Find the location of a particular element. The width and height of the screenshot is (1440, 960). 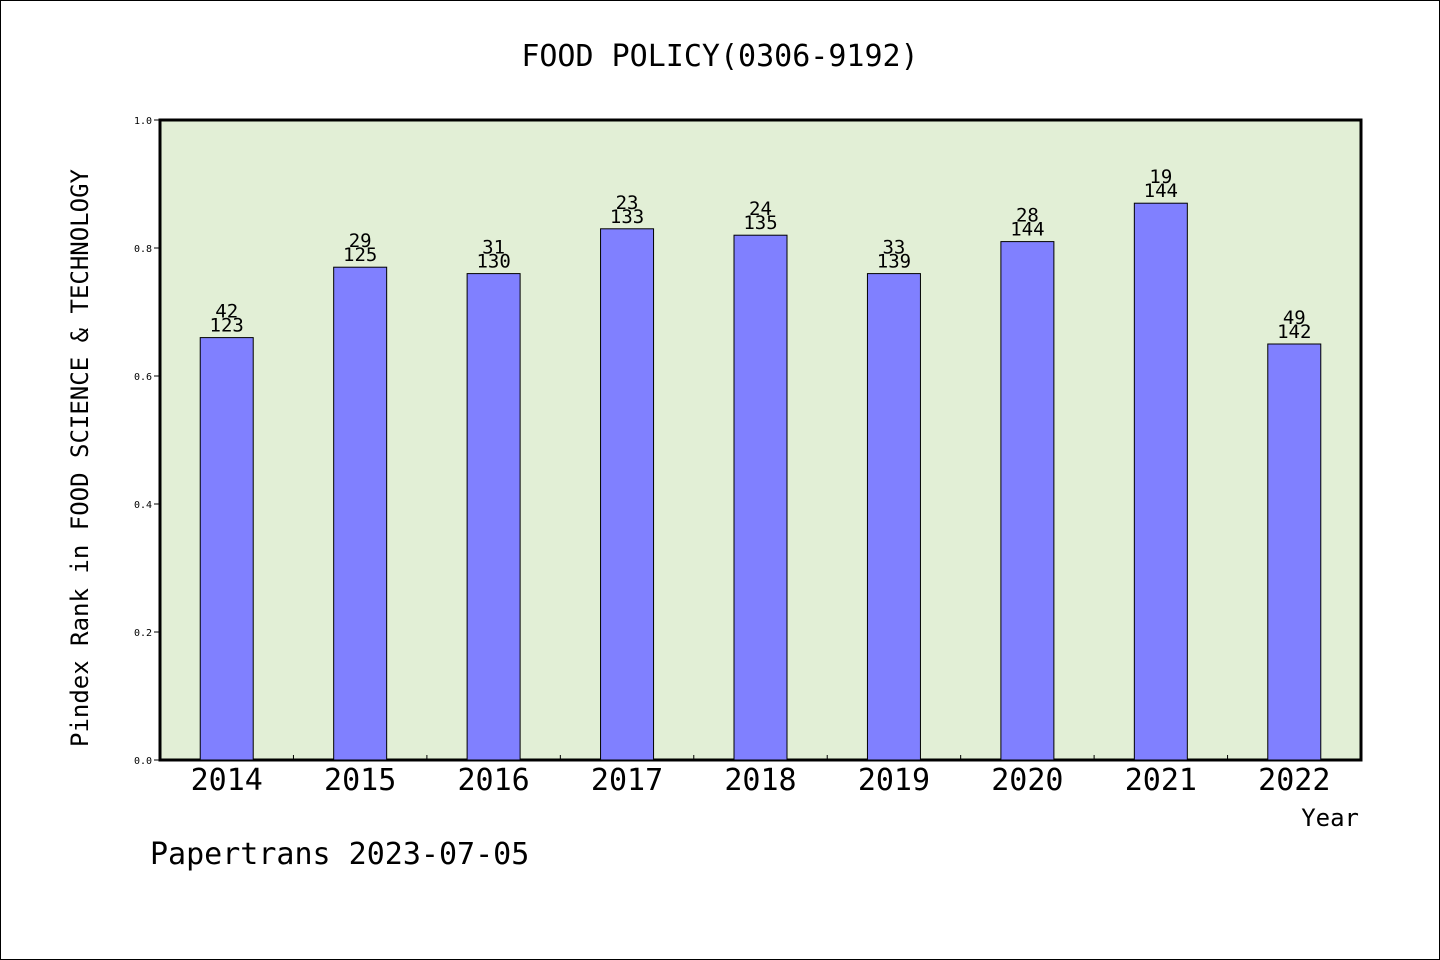

rank-label: 29 is located at coordinates (360, 241).